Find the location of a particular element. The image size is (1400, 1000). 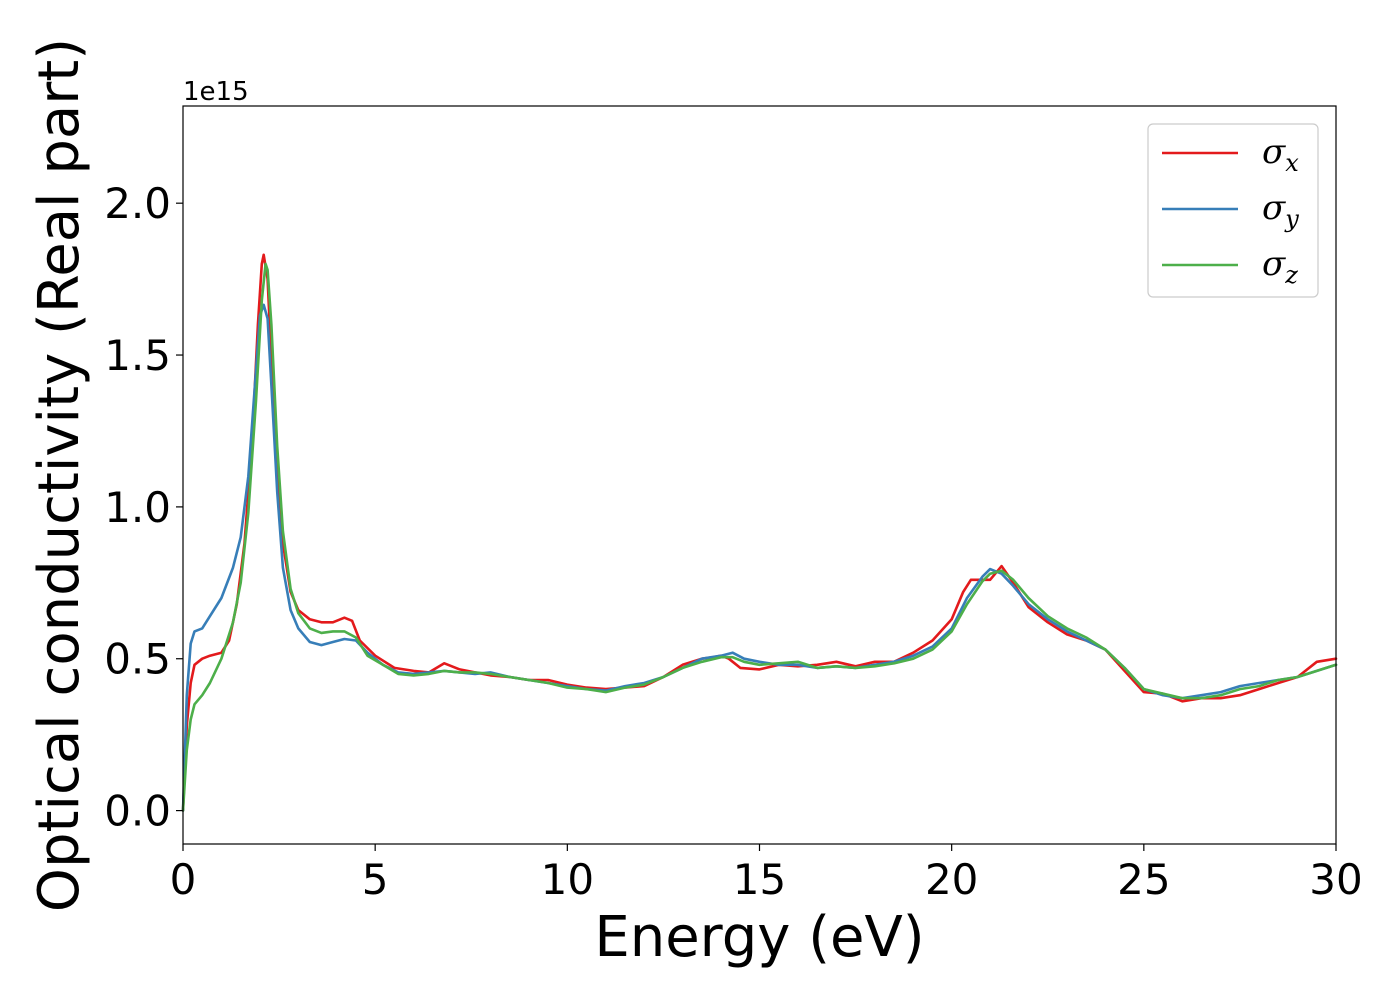

y-offset-label: 1e15 is located at coordinates (216, 92).